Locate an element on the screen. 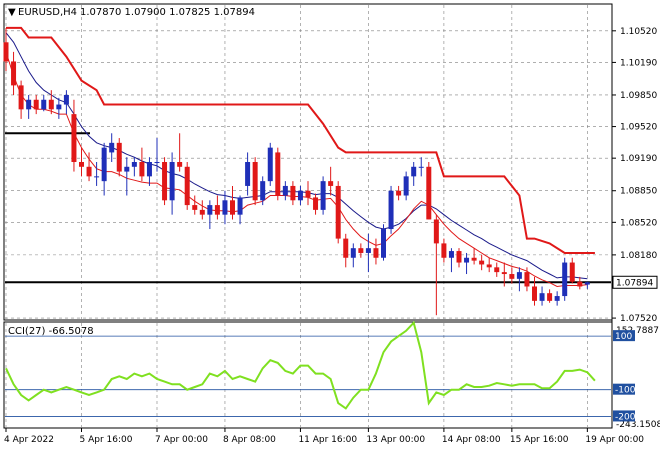  time-tick-label: 8 Apr 08:00 is located at coordinates (249, 440).